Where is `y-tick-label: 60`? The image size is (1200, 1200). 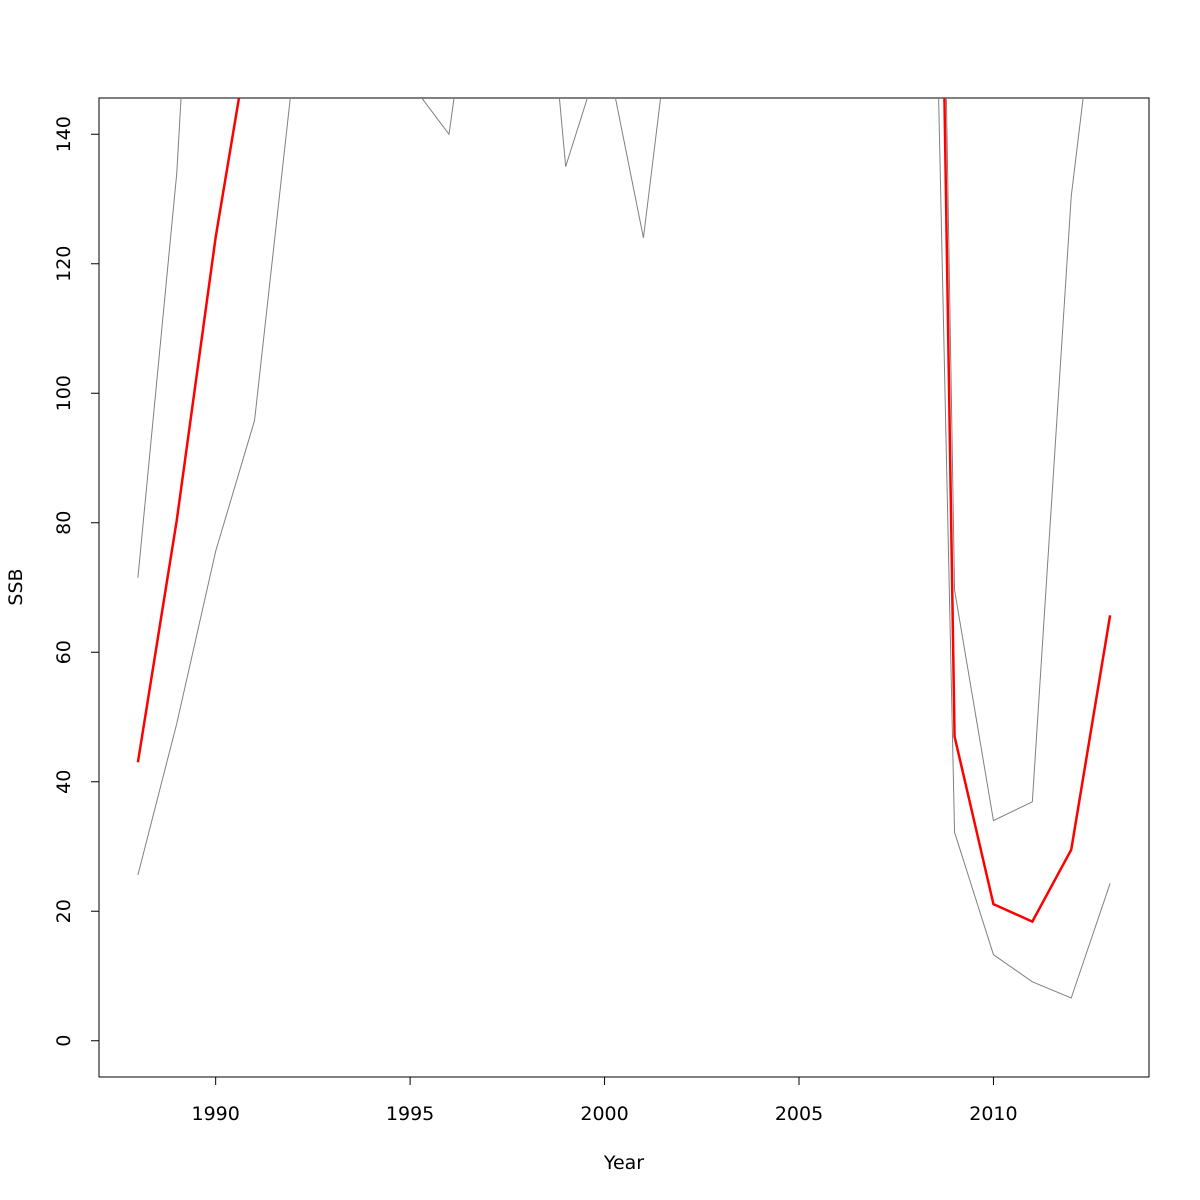
y-tick-label: 60 is located at coordinates (64, 652).